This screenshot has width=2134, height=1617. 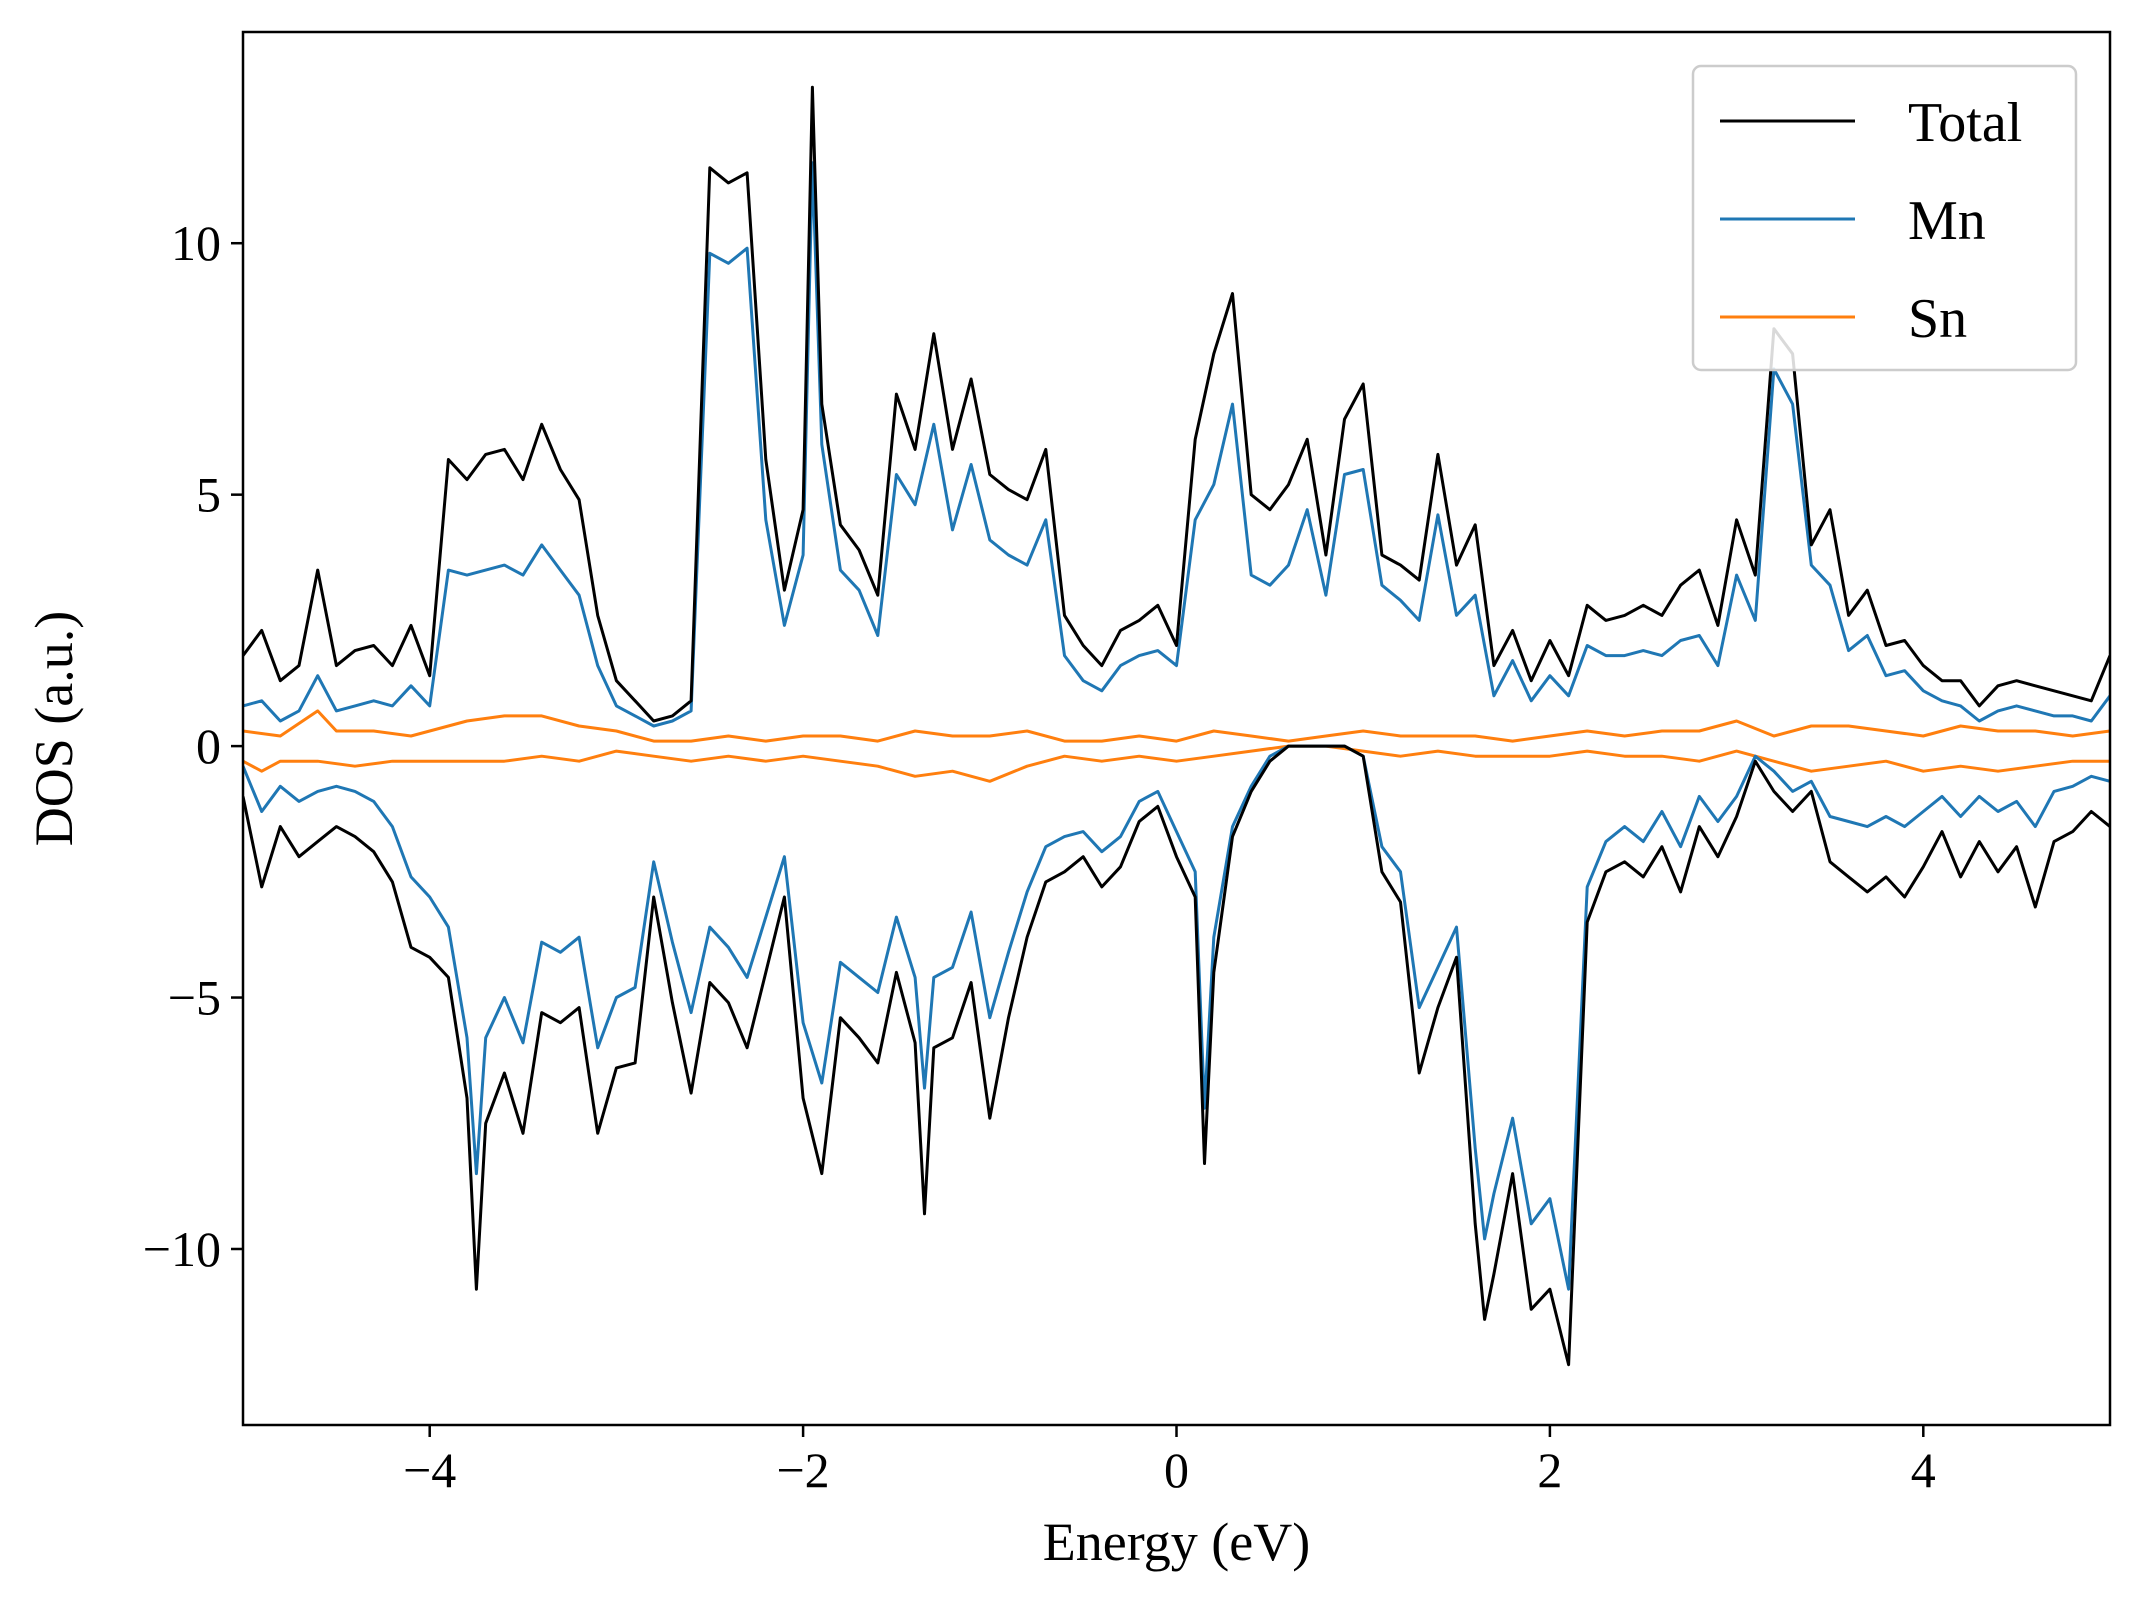 What do you see at coordinates (1549, 1470) in the screenshot?
I see `x-tick-label: 2` at bounding box center [1549, 1470].